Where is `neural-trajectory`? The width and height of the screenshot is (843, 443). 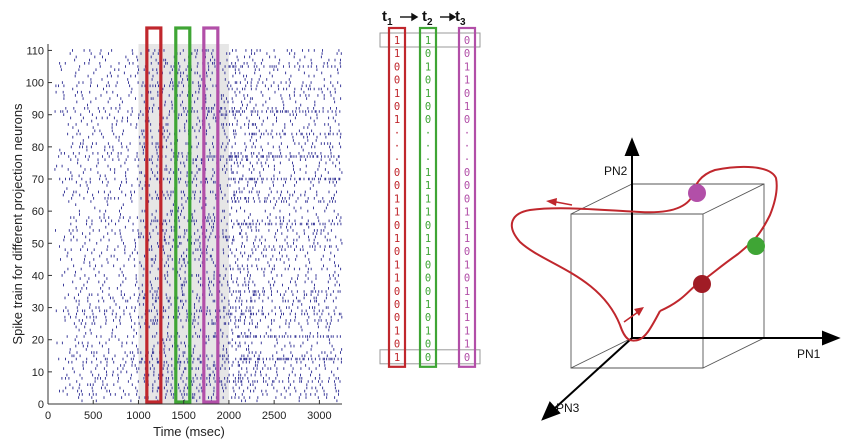
neural-trajectory is located at coordinates (644, 253).